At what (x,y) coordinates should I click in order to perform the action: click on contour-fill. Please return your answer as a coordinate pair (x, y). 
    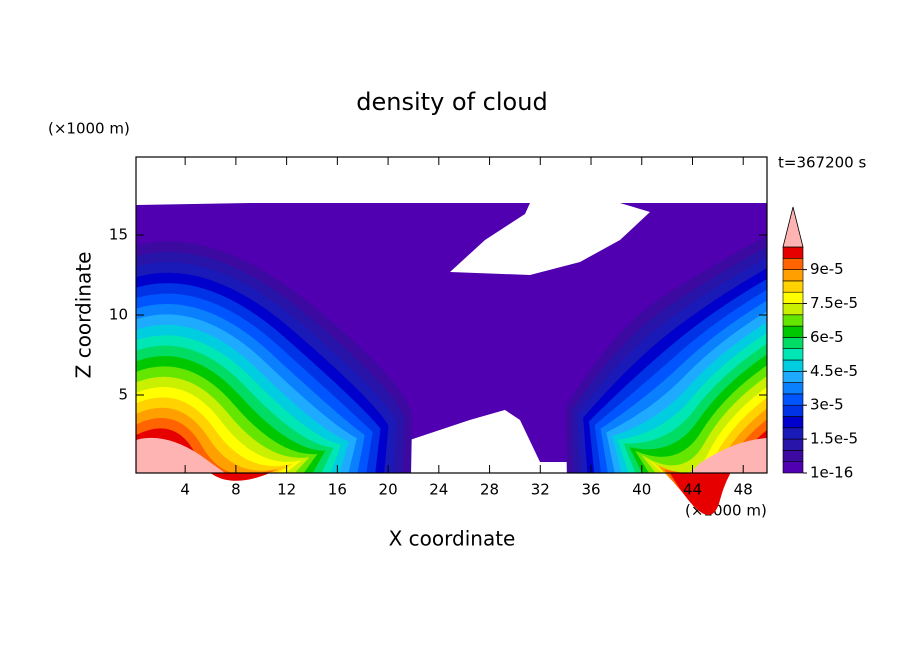
    Looking at the image, I should click on (718, 472).